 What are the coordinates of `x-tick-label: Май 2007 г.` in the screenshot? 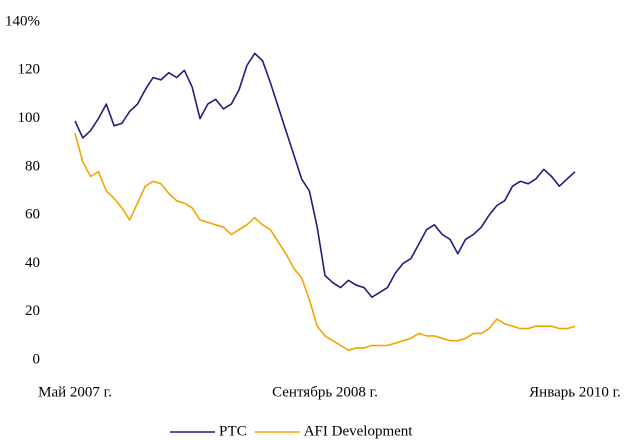 It's located at (75, 392).